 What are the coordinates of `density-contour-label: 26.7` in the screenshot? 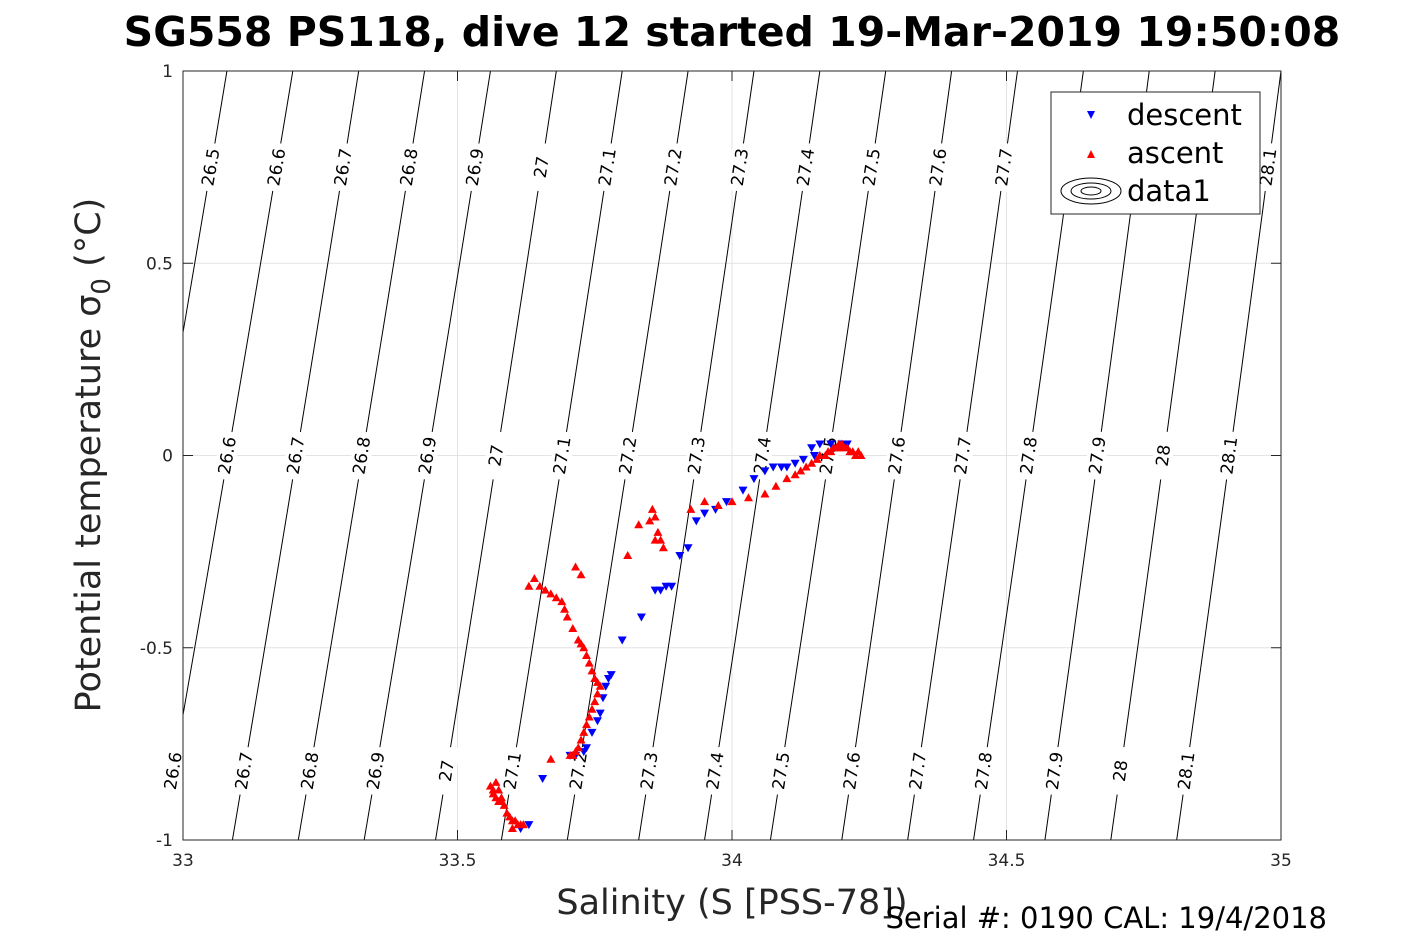 It's located at (295, 455).